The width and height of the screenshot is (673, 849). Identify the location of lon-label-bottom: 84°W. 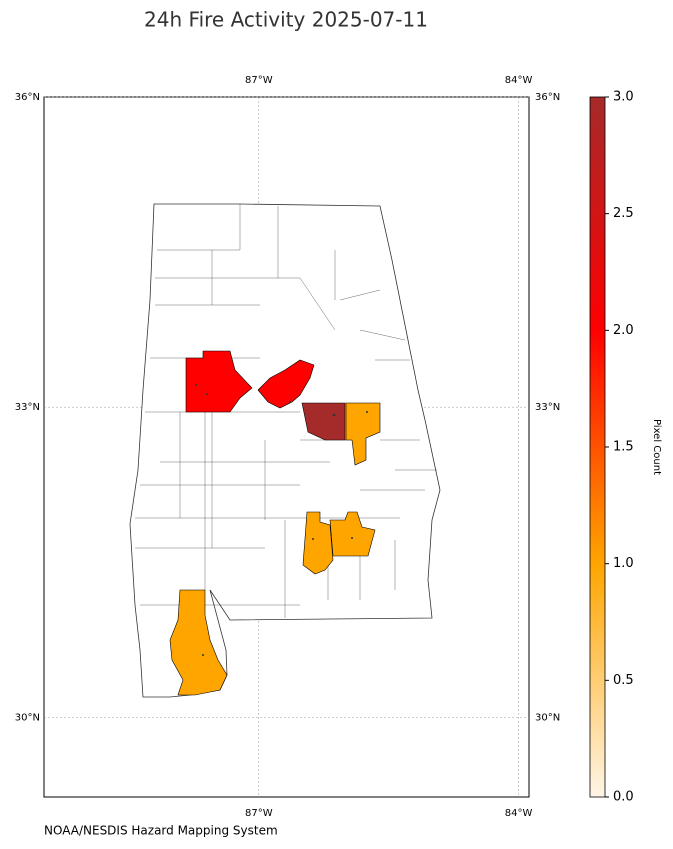
(519, 813).